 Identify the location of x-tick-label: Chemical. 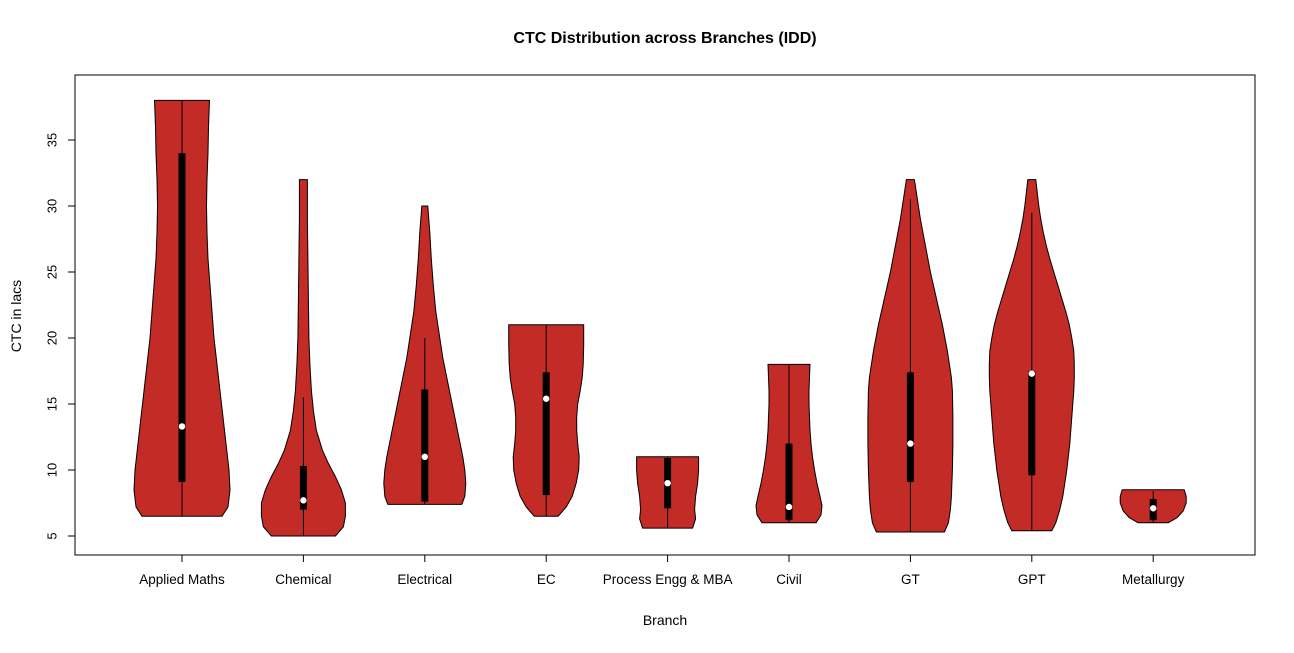
(303, 579).